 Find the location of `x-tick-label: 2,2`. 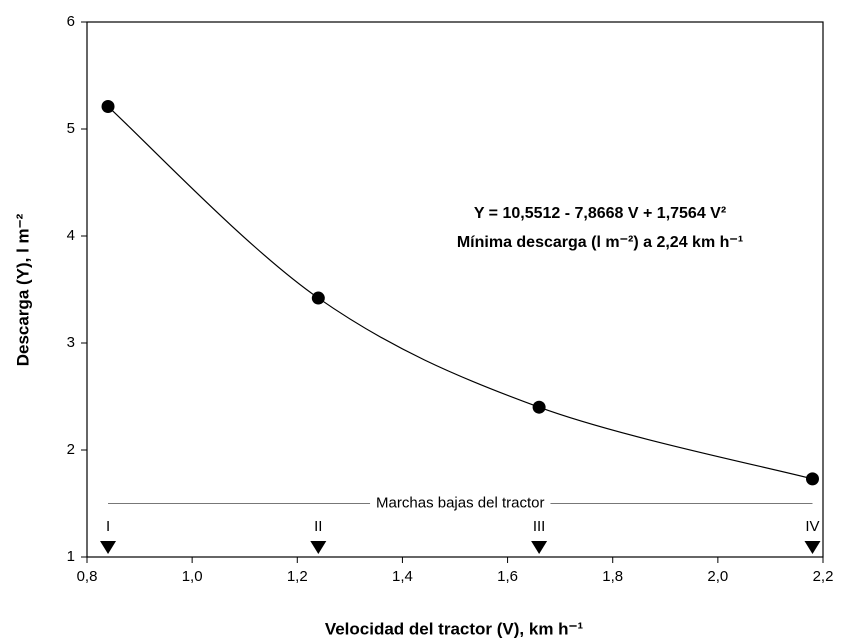

x-tick-label: 2,2 is located at coordinates (823, 576).